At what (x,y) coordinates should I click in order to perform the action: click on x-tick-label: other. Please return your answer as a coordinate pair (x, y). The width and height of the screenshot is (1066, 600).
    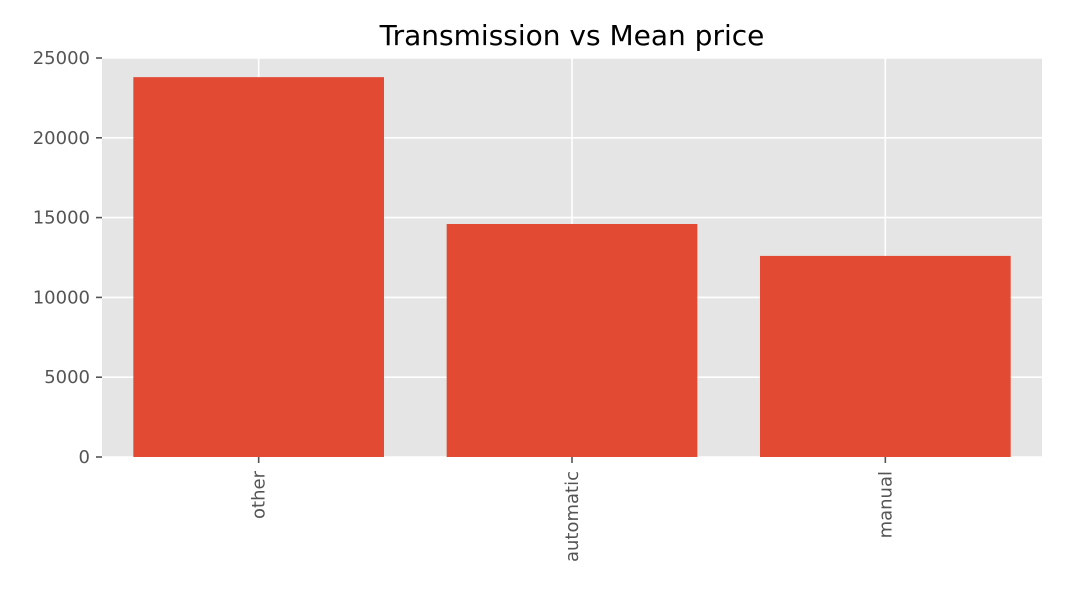
    Looking at the image, I should click on (259, 494).